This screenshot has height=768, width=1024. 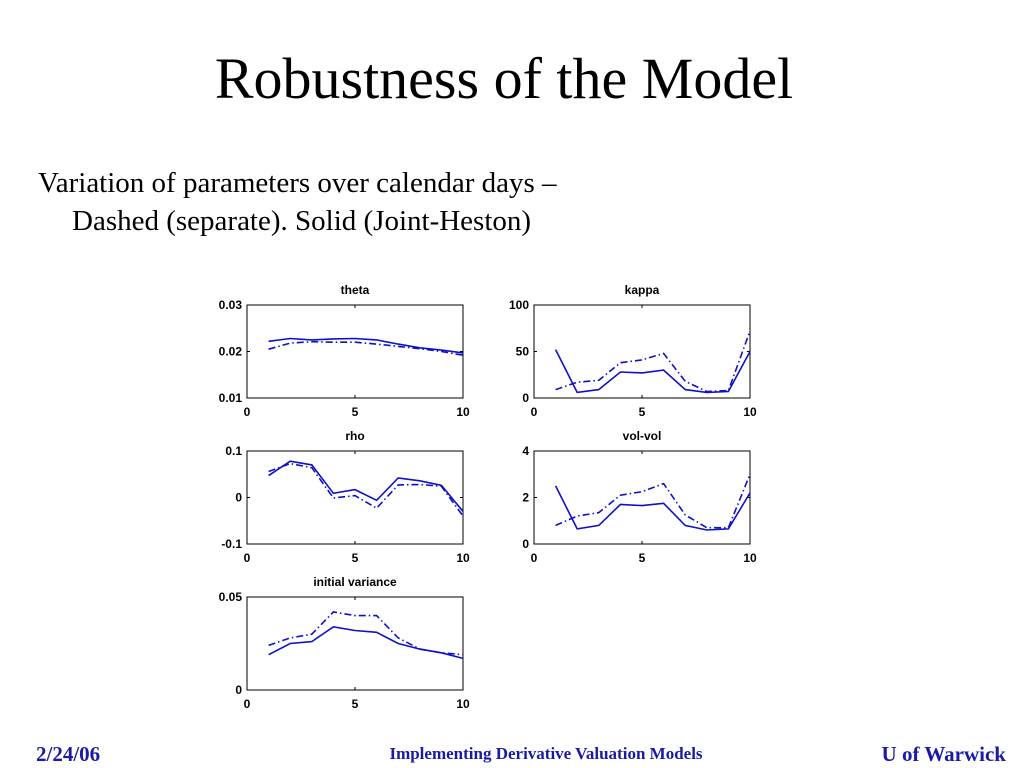 I want to click on footer-title: Implementing Derivative Valuation Models, so click(x=546, y=753).